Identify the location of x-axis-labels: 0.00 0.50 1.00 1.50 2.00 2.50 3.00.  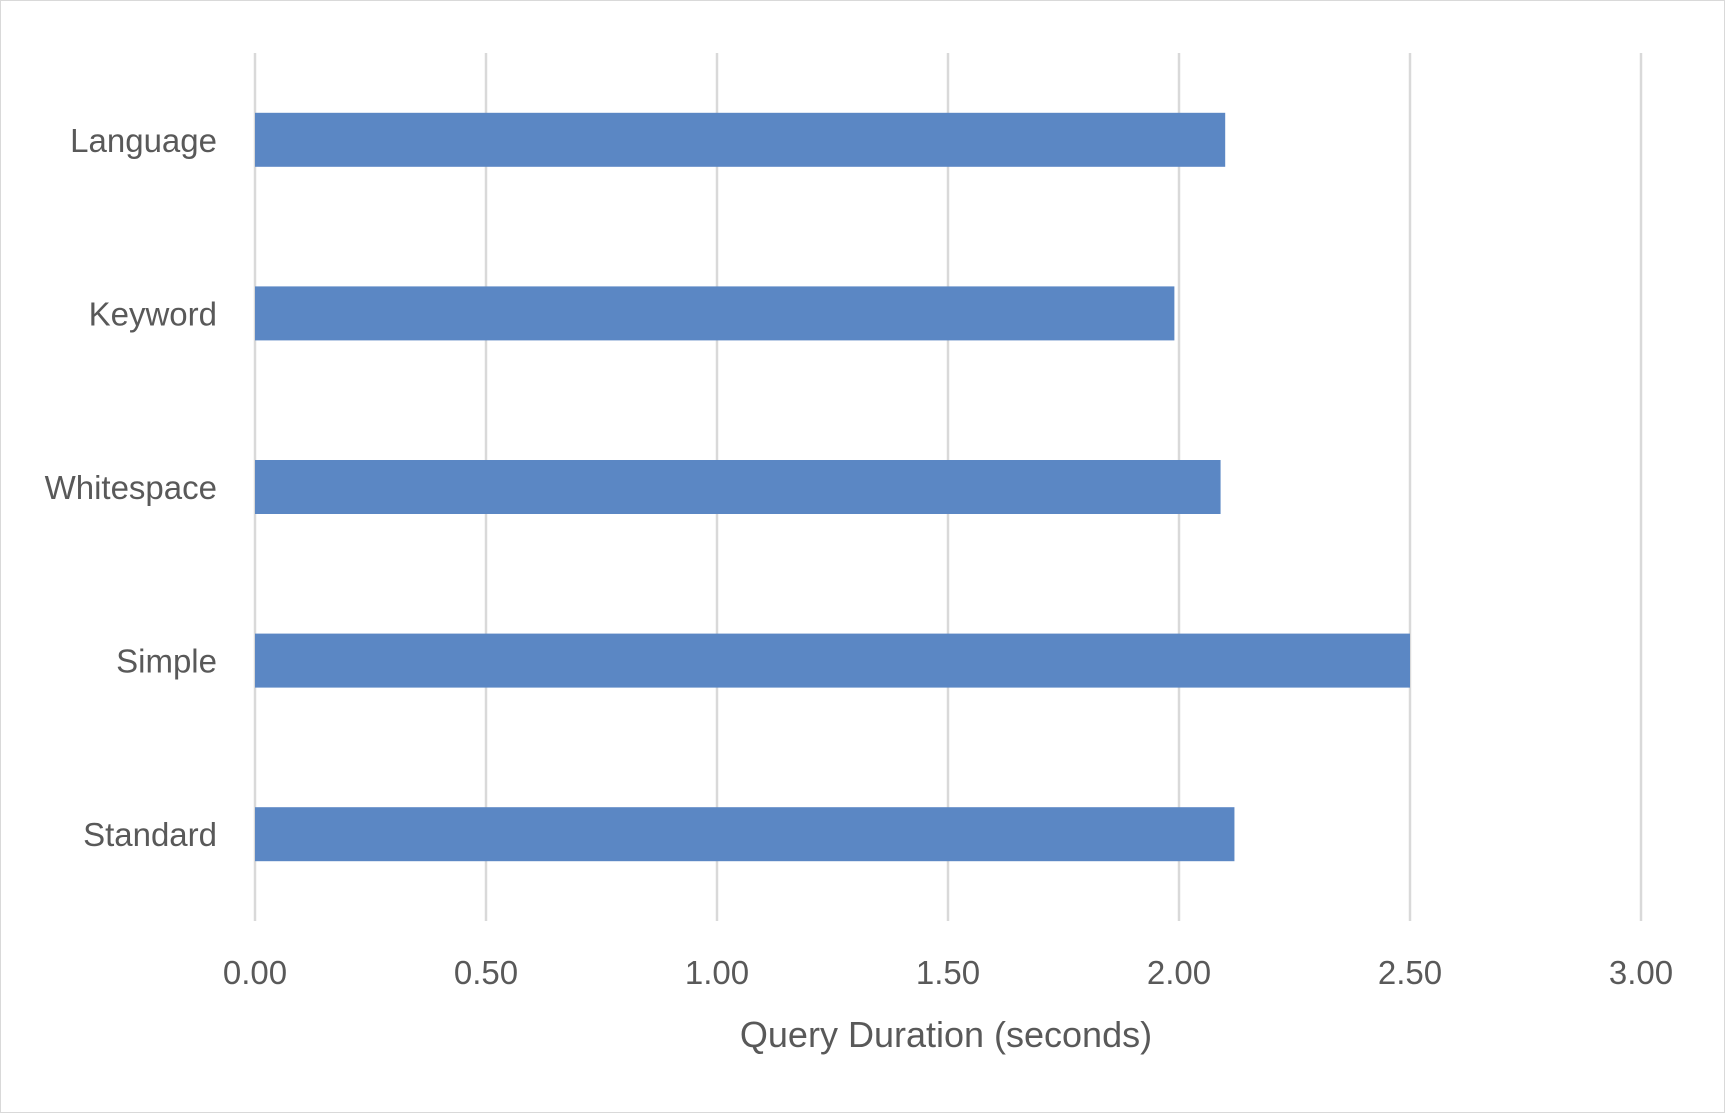
(948, 972).